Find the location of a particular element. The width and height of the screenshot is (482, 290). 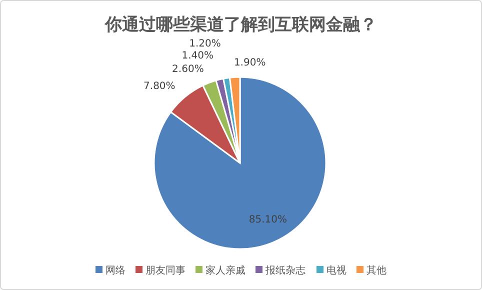

legend-label: 朋友同事 is located at coordinates (166, 270).